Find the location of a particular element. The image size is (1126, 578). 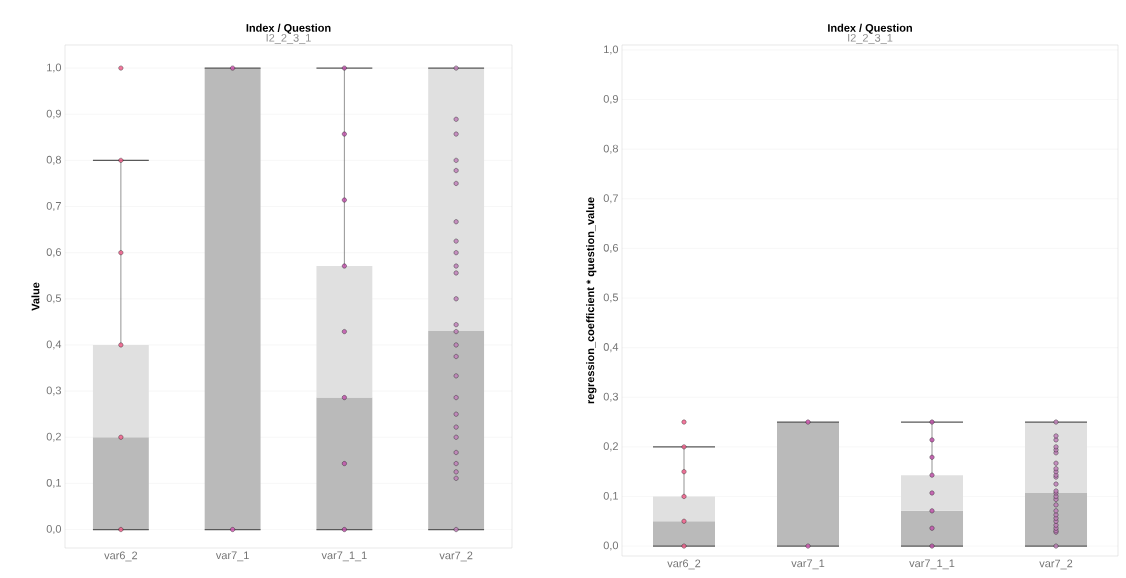

y-axis-title: regression_coefficient * question_value is located at coordinates (591, 300).